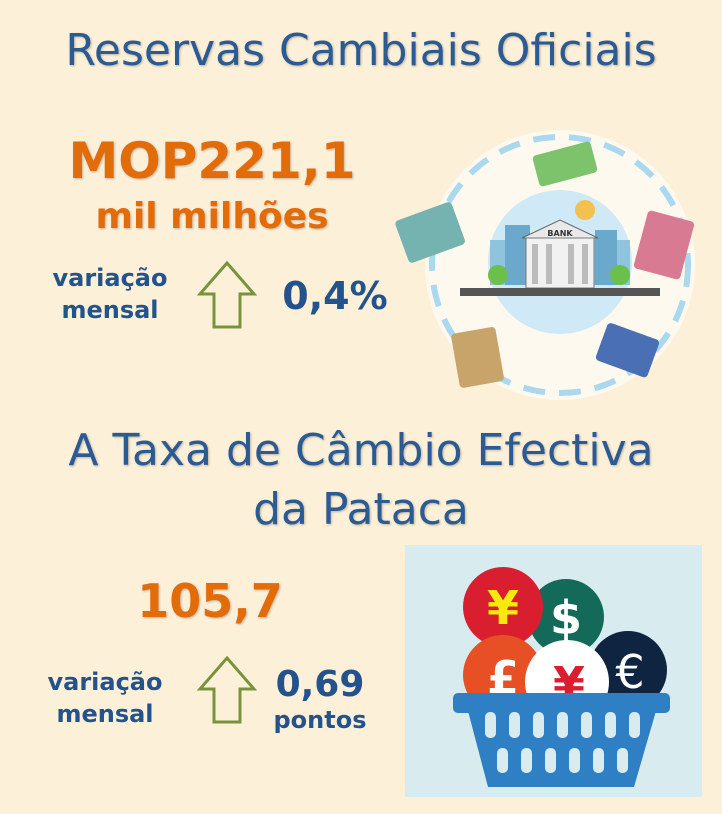  I want to click on exchange-change-label-2: mensal, so click(105, 714).